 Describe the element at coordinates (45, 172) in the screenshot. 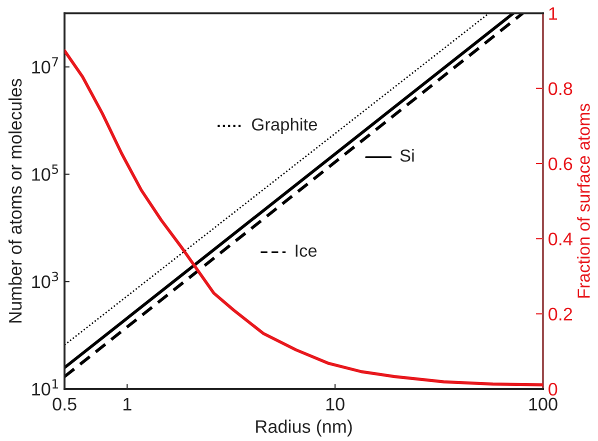

I see `y-tick-label: 10$^{5}$` at that location.